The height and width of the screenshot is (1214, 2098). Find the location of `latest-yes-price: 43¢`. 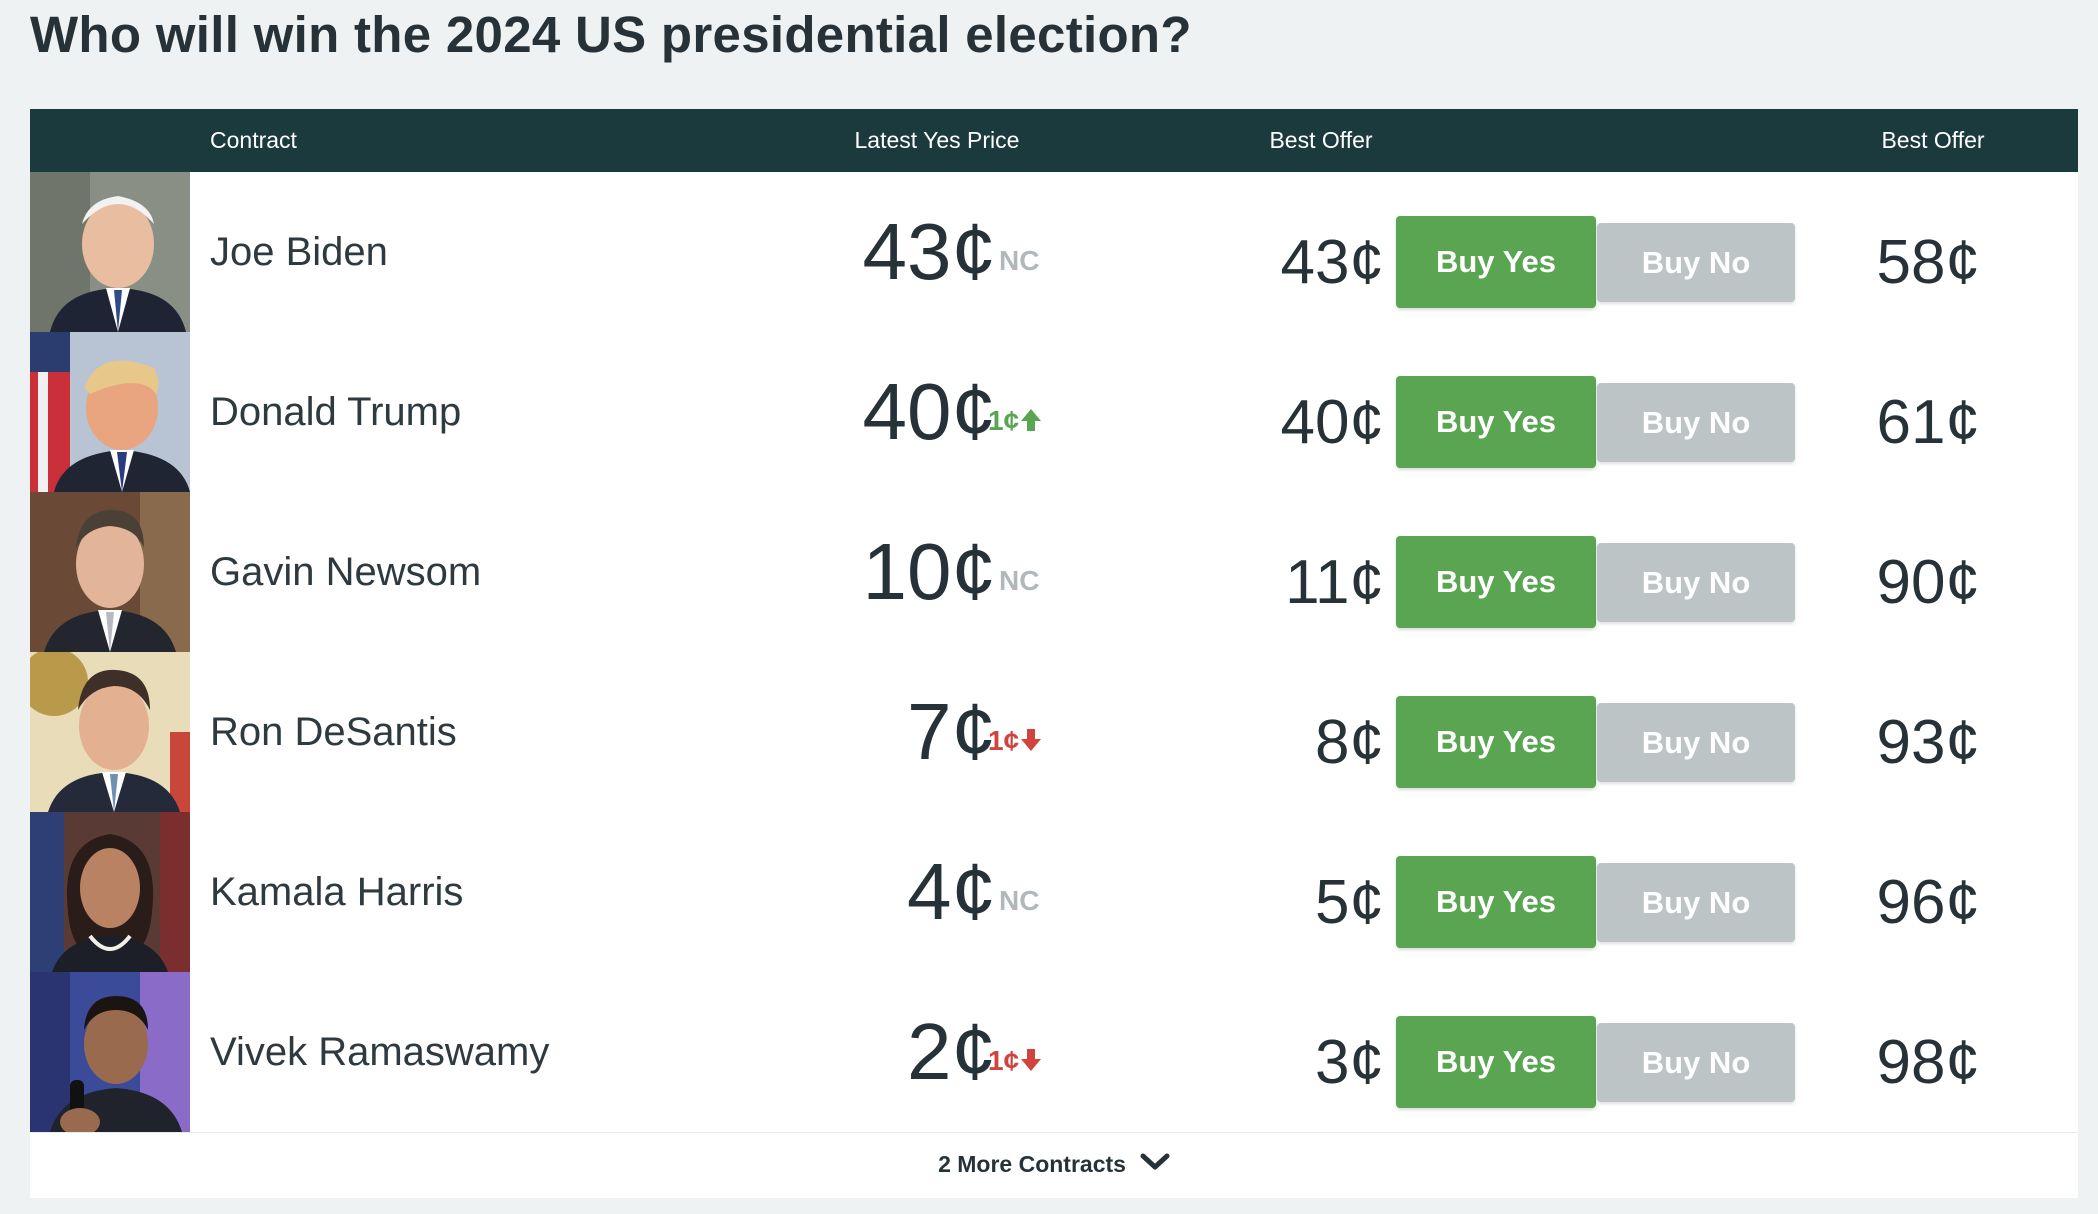

latest-yes-price: 43¢ is located at coordinates (929, 251).